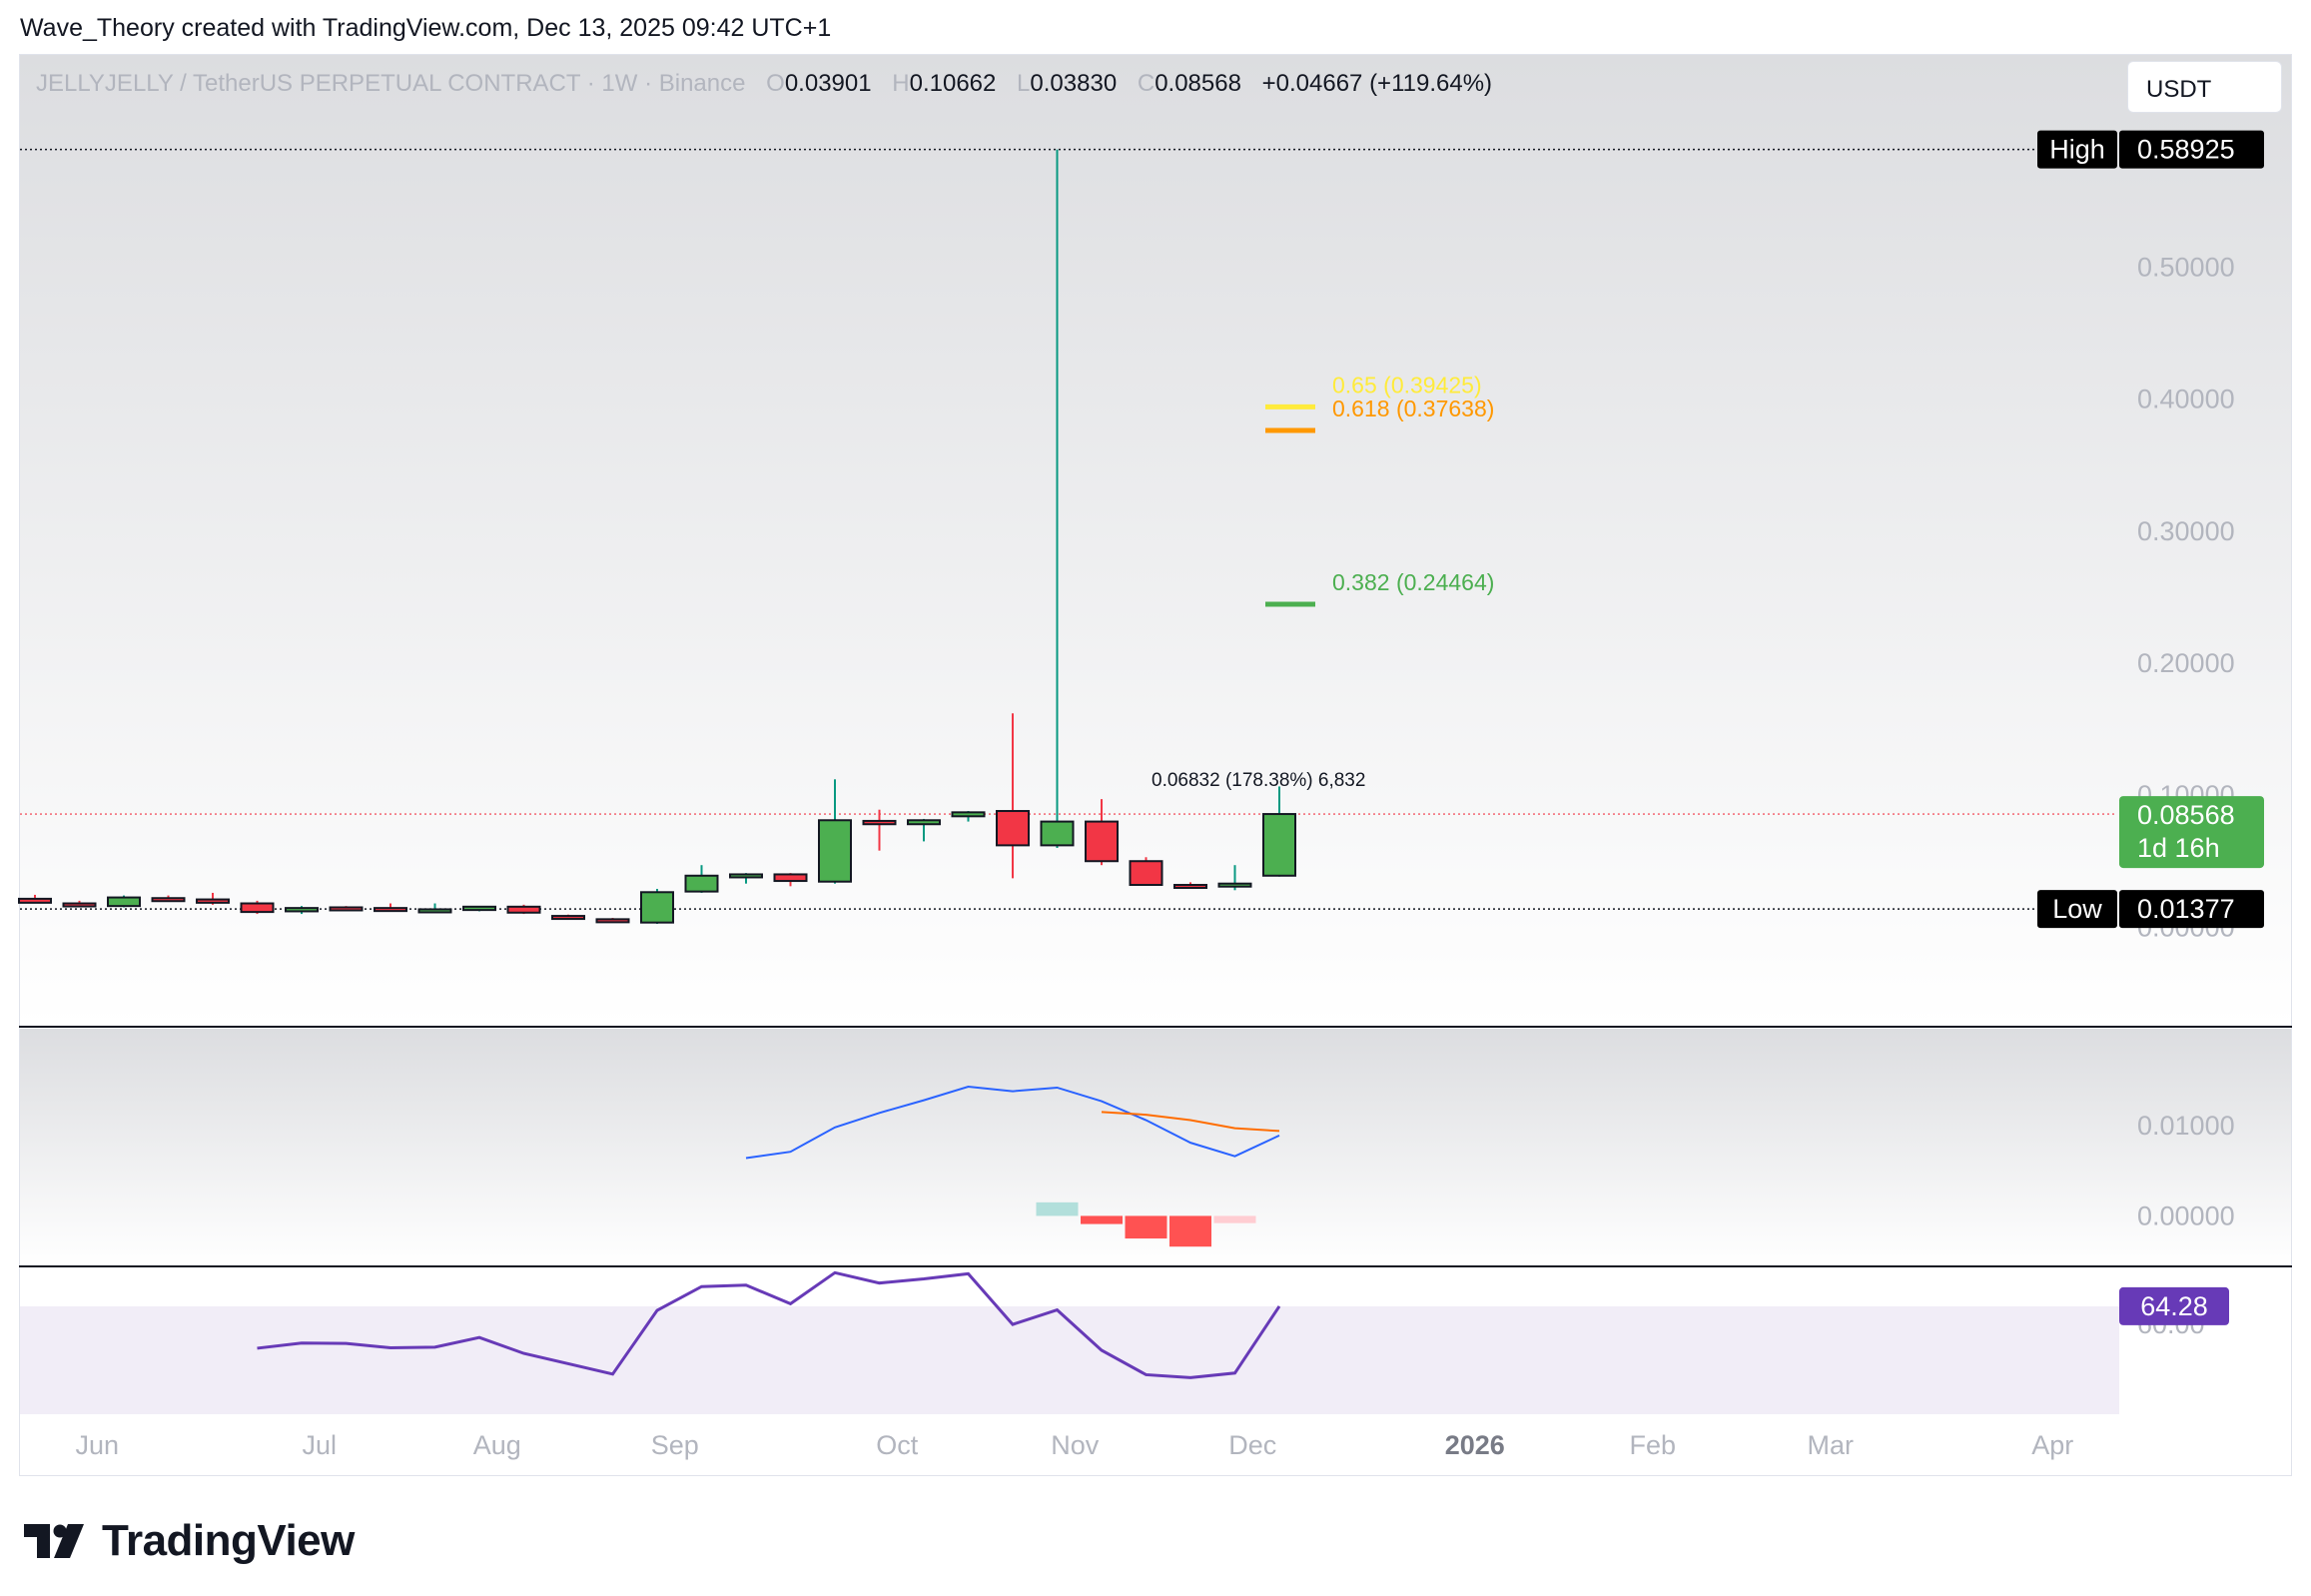 This screenshot has width=2311, height=1596. What do you see at coordinates (1190, 1122) in the screenshot?
I see `signal-line` at bounding box center [1190, 1122].